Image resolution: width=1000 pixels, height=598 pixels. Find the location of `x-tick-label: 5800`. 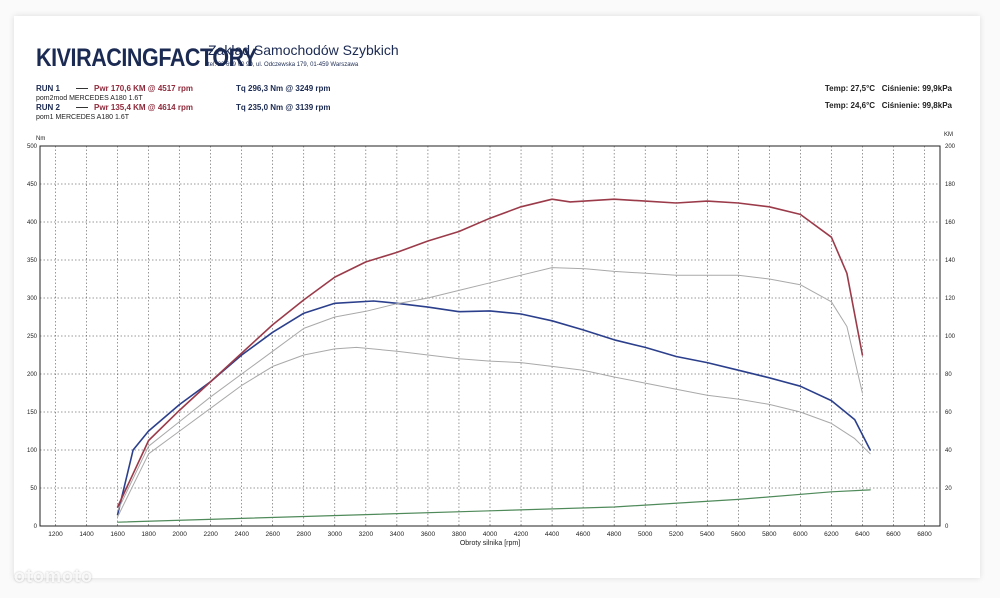

x-tick-label: 5800 is located at coordinates (769, 534).